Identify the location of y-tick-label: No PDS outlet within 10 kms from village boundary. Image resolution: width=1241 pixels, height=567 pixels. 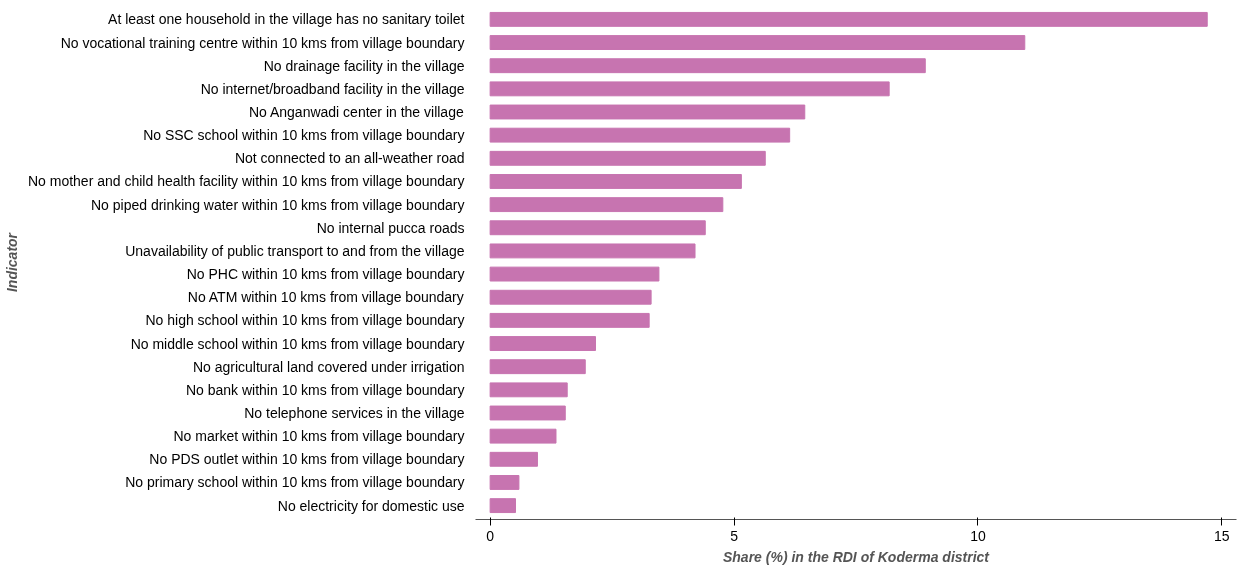
(307, 459).